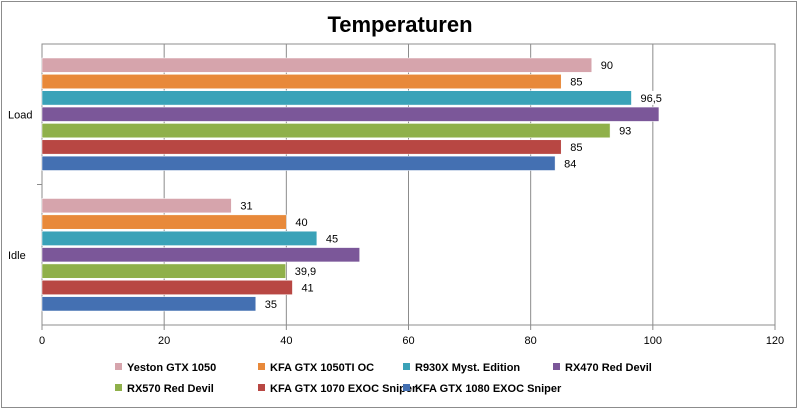 The height and width of the screenshot is (411, 800). Describe the element at coordinates (322, 368) in the screenshot. I see `legend-entry: KFA GTX 1050TI OC` at that location.